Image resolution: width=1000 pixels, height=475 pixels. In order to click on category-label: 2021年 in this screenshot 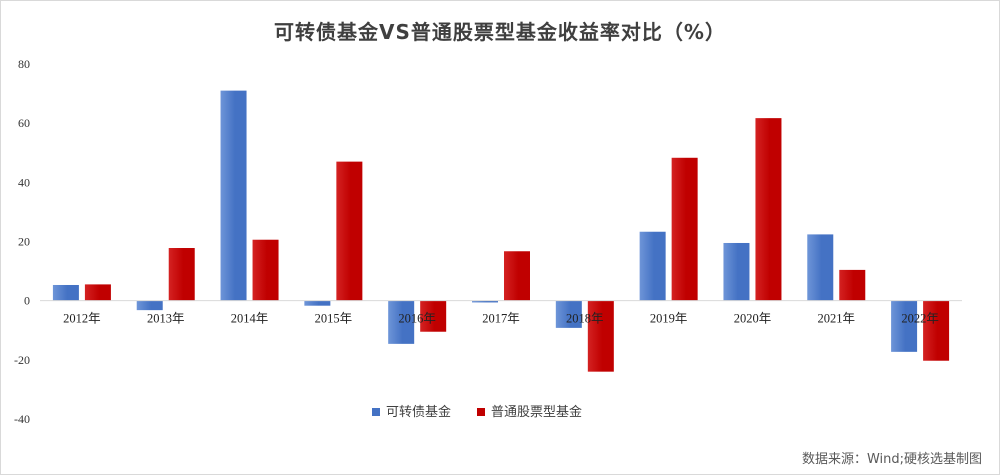, I will do `click(837, 319)`.